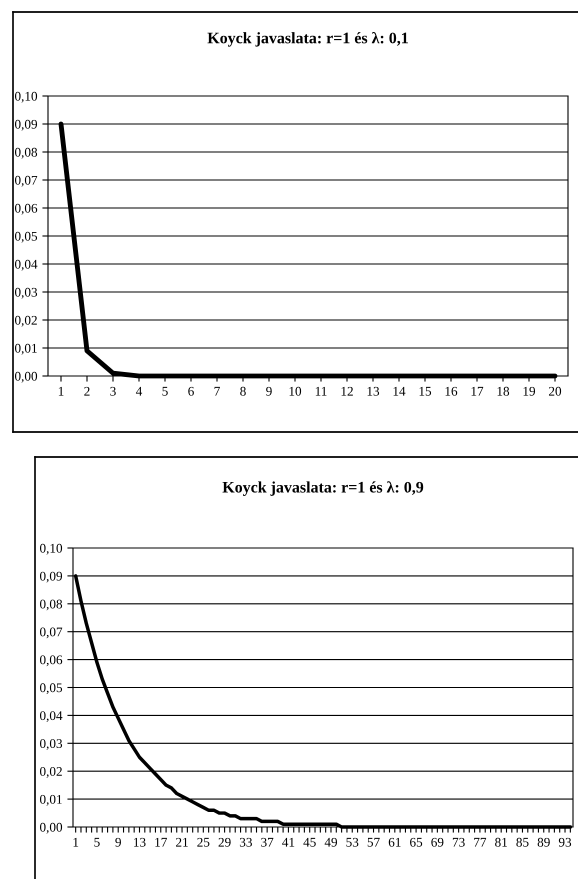  I want to click on x-tick-label: 85, so click(522, 842).